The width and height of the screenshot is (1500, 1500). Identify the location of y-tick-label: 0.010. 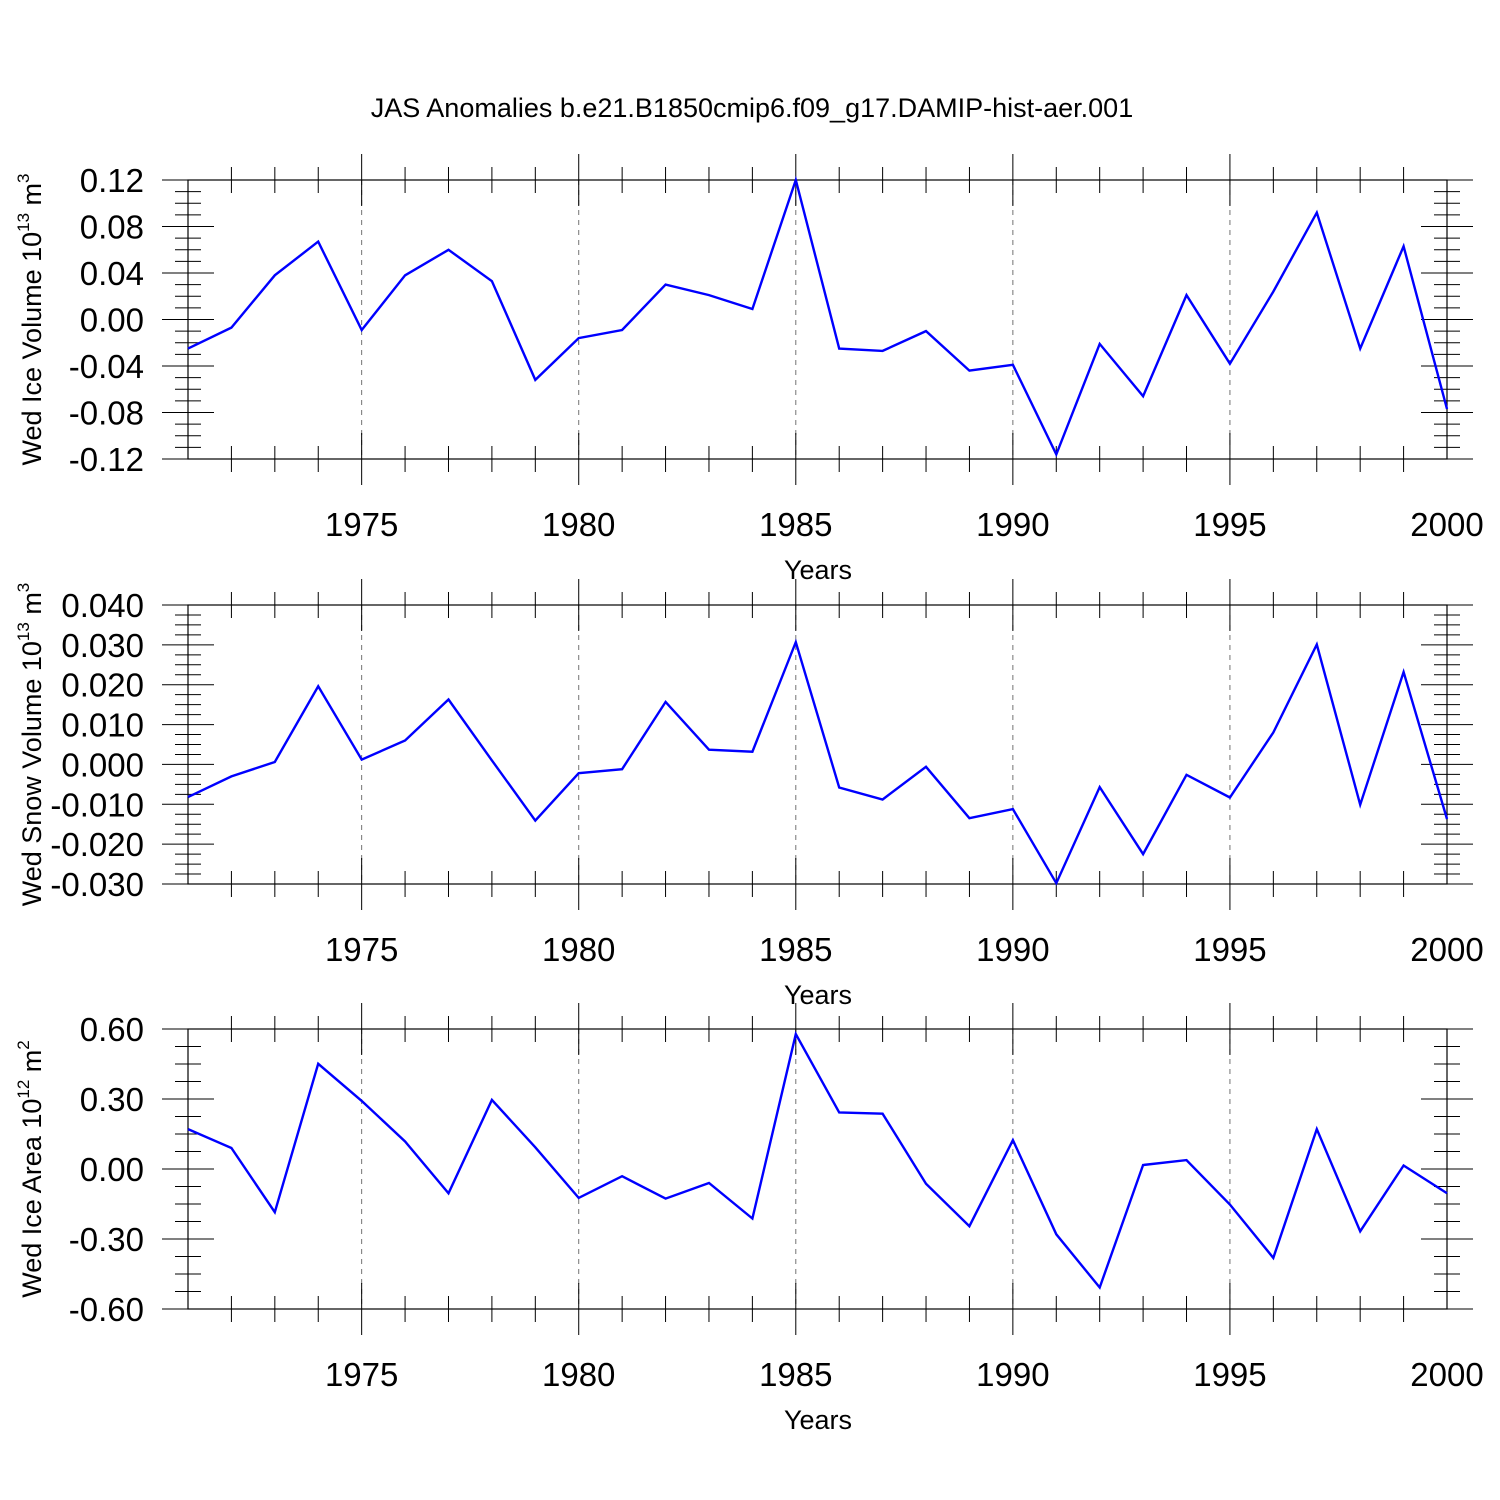
(102, 725).